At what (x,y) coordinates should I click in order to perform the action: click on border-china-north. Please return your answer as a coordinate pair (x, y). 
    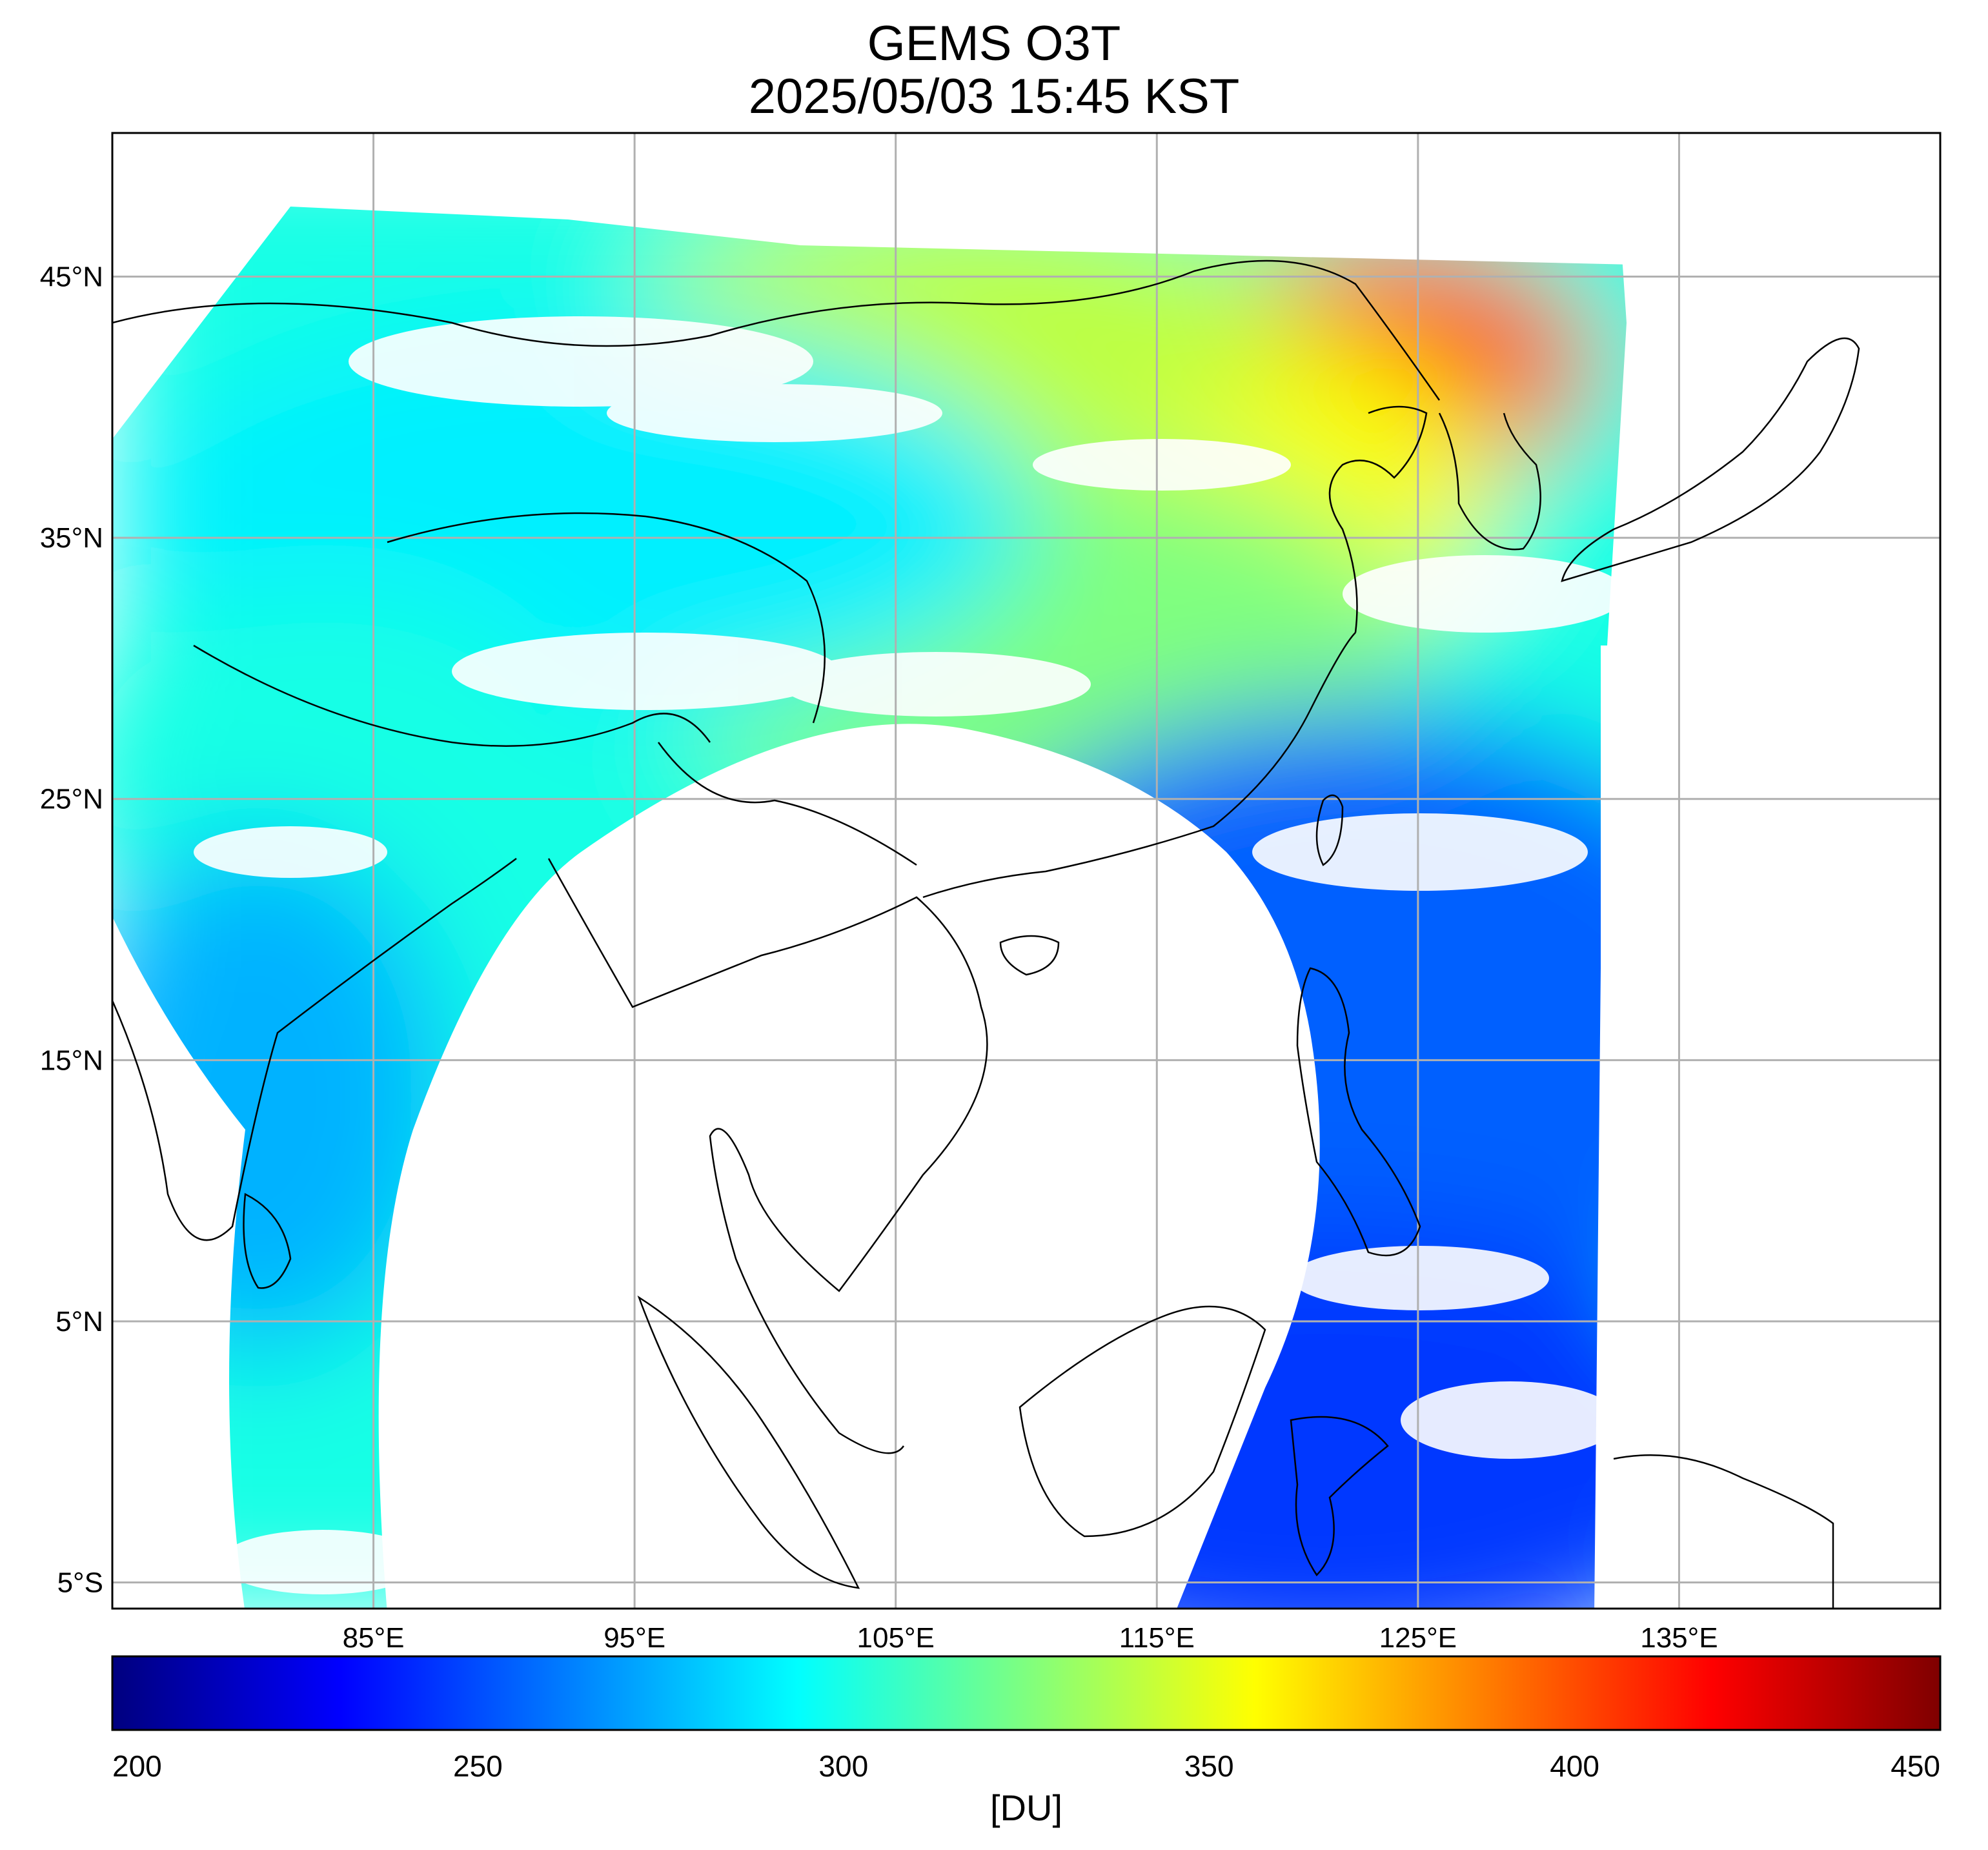
    Looking at the image, I should click on (776, 330).